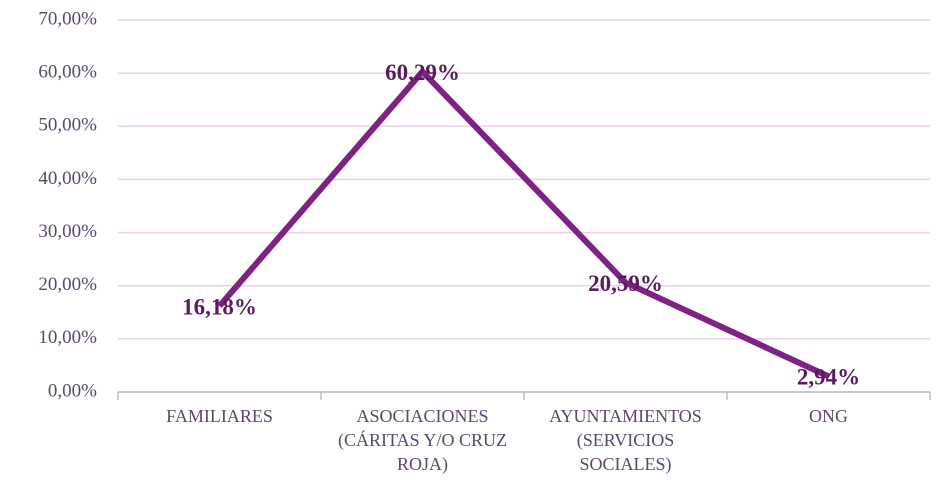 The width and height of the screenshot is (942, 482). I want to click on x-tick-label: ONG, so click(828, 416).